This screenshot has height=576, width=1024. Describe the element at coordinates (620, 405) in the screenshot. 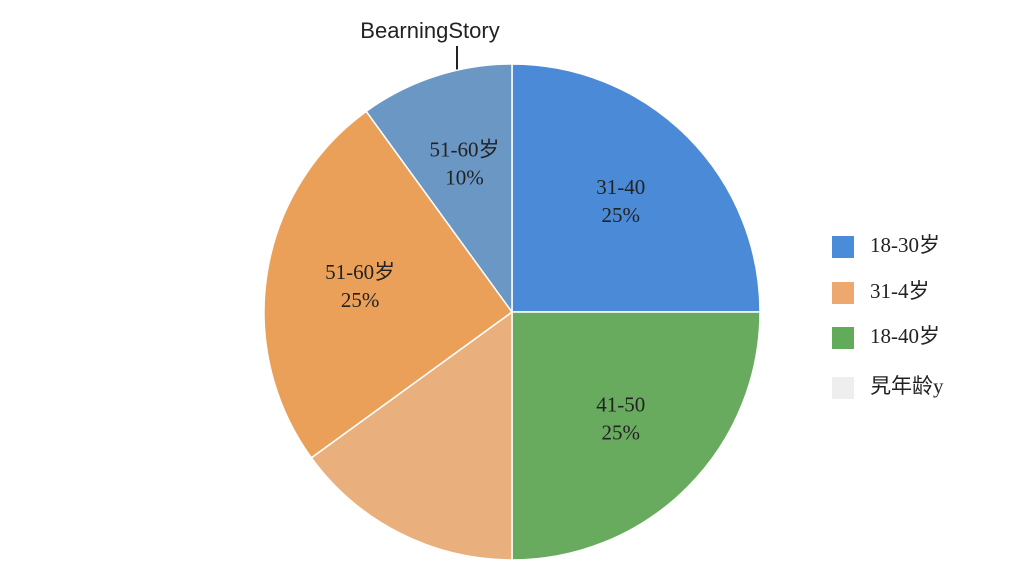

I see `slice-label: 41-50` at that location.